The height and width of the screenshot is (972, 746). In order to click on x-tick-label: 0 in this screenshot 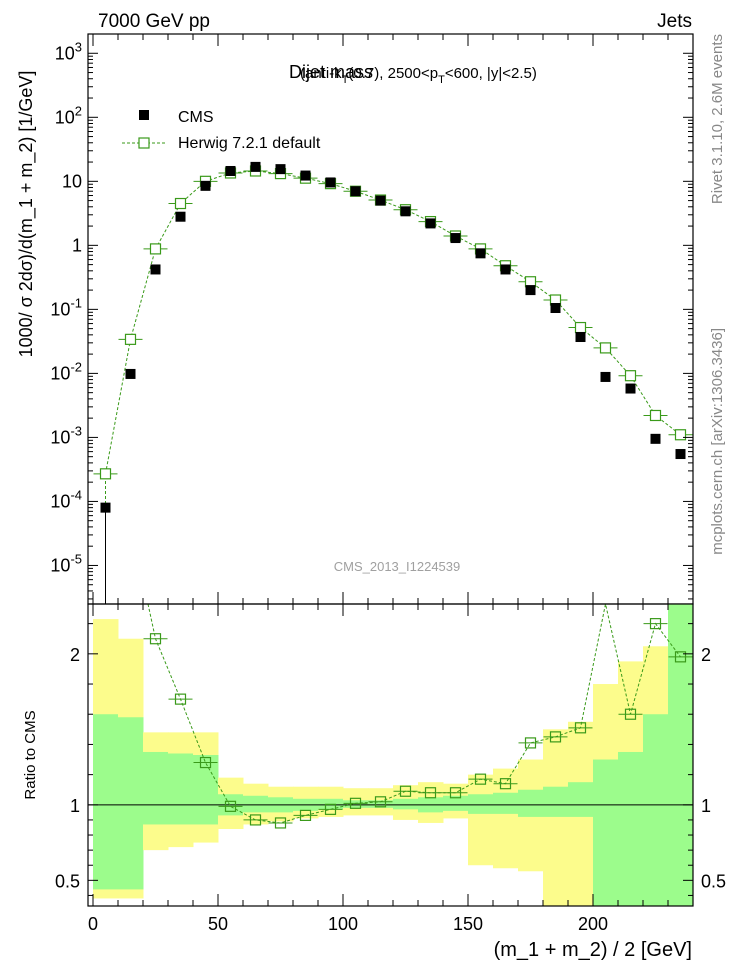, I will do `click(93, 924)`.